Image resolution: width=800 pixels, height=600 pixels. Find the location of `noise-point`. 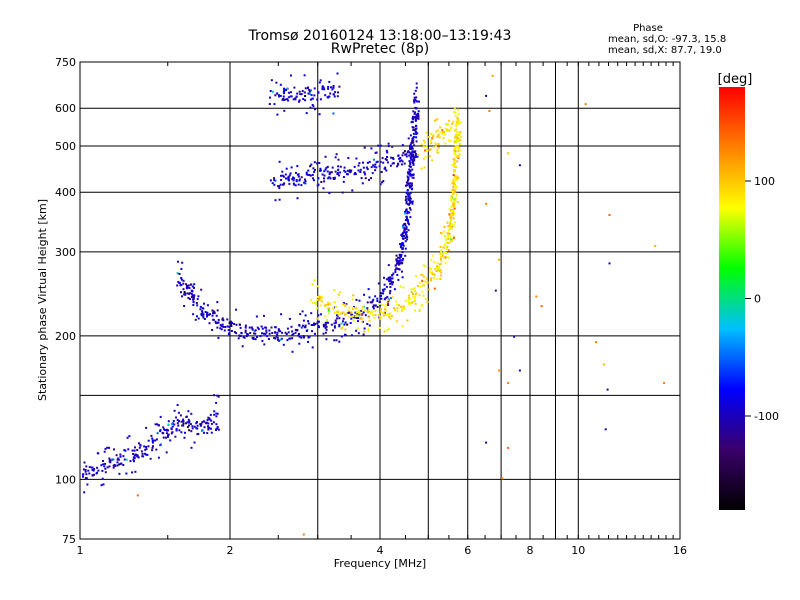

noise-point is located at coordinates (519, 165).